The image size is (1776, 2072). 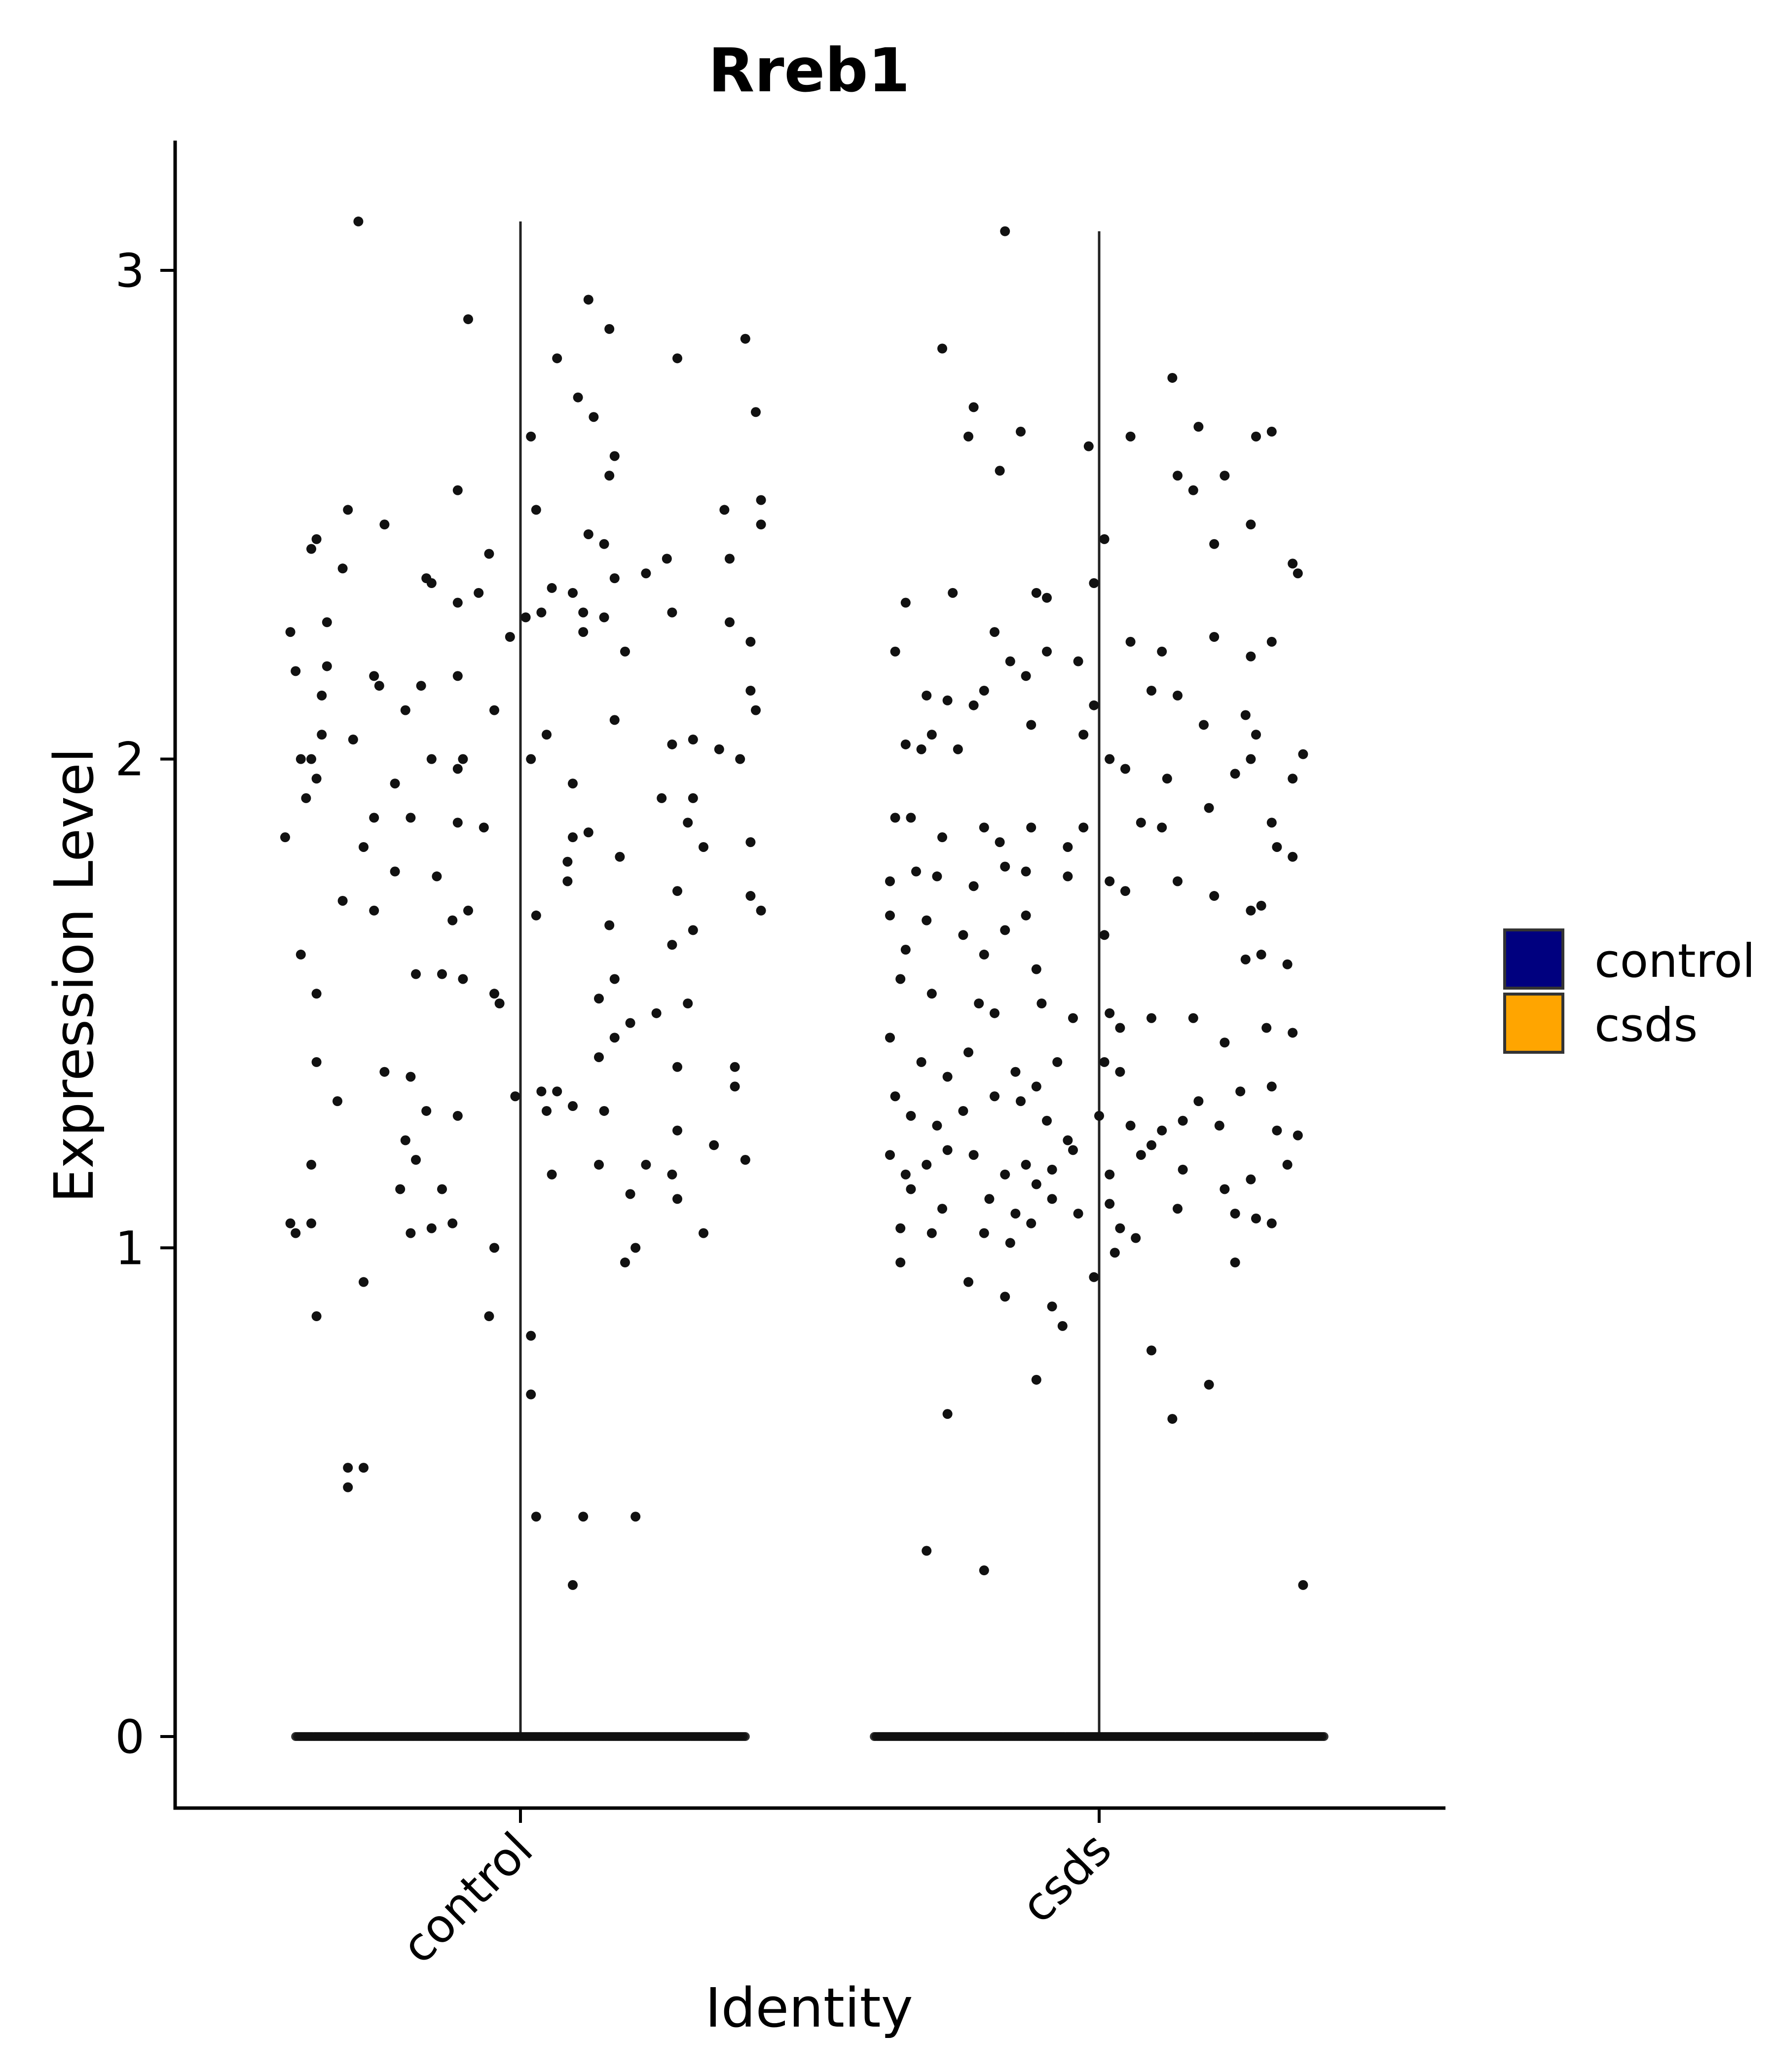 What do you see at coordinates (1646, 1025) in the screenshot?
I see `legend-label-csds: csds` at bounding box center [1646, 1025].